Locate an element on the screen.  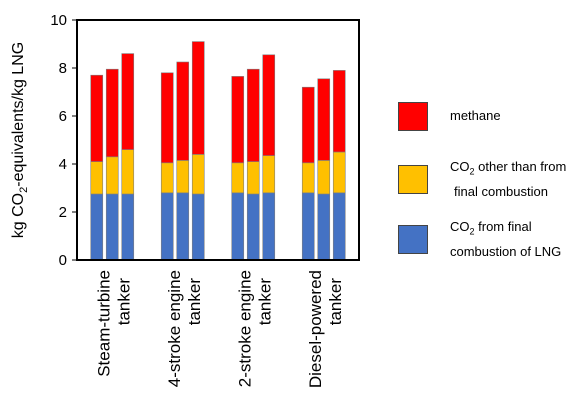
legend-methane-text: methane is located at coordinates (475, 115).